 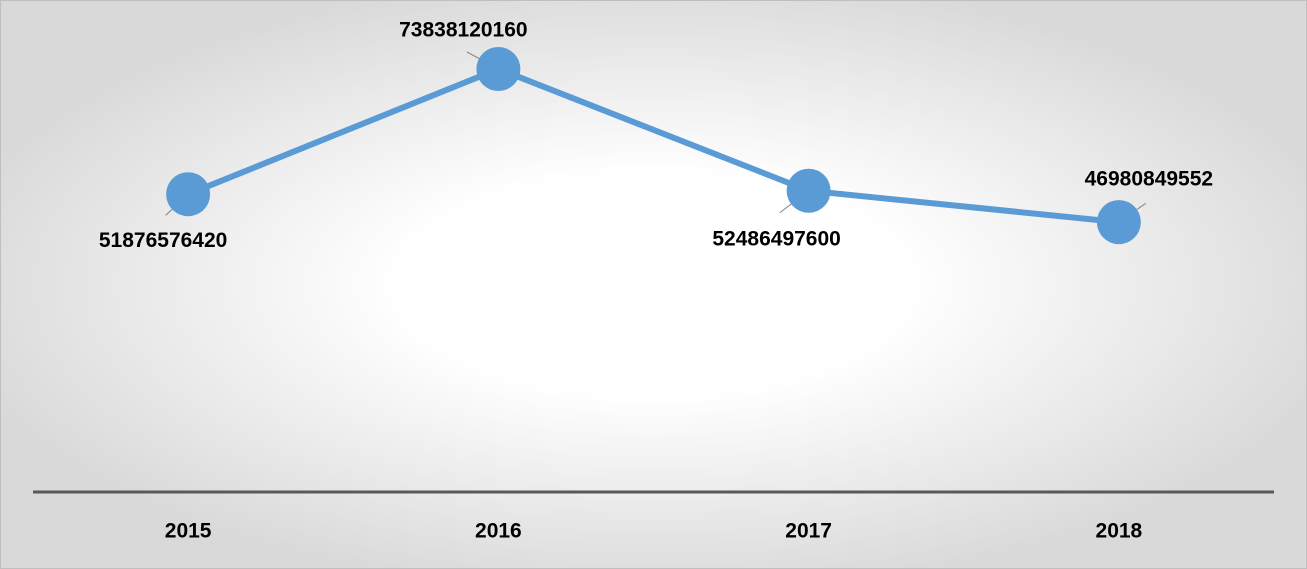 I want to click on x-tick-label: 2018, so click(x=1119, y=531).